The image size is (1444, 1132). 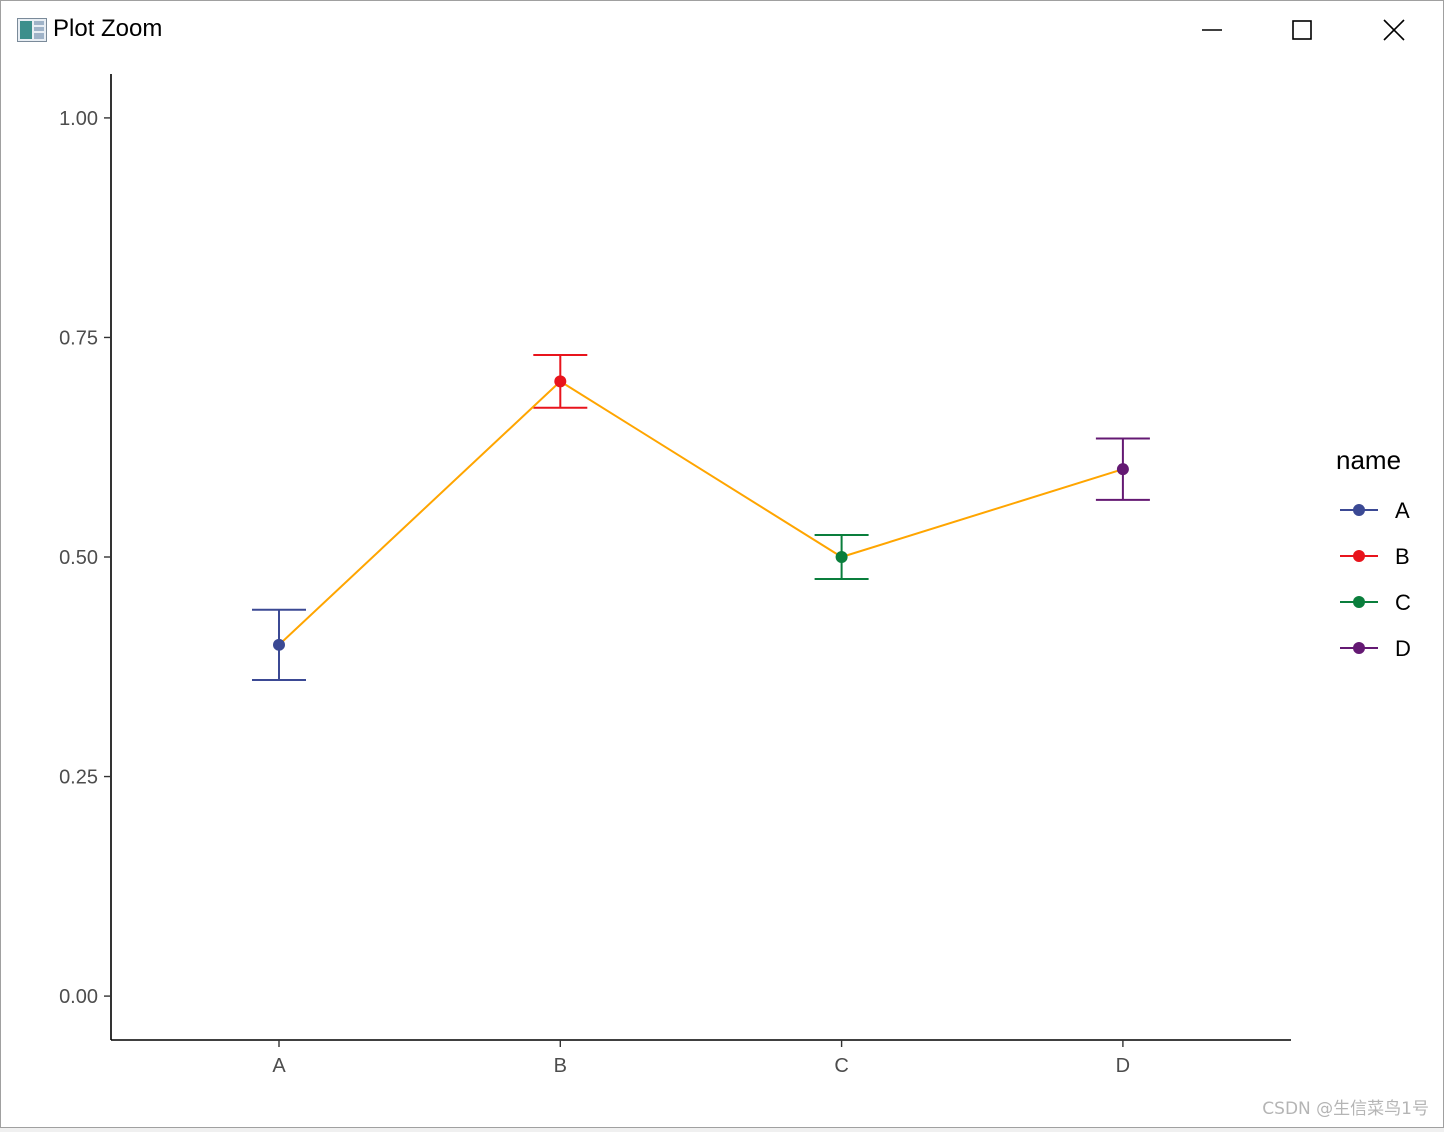 I want to click on y-tick-label: 0.25, so click(x=78, y=778).